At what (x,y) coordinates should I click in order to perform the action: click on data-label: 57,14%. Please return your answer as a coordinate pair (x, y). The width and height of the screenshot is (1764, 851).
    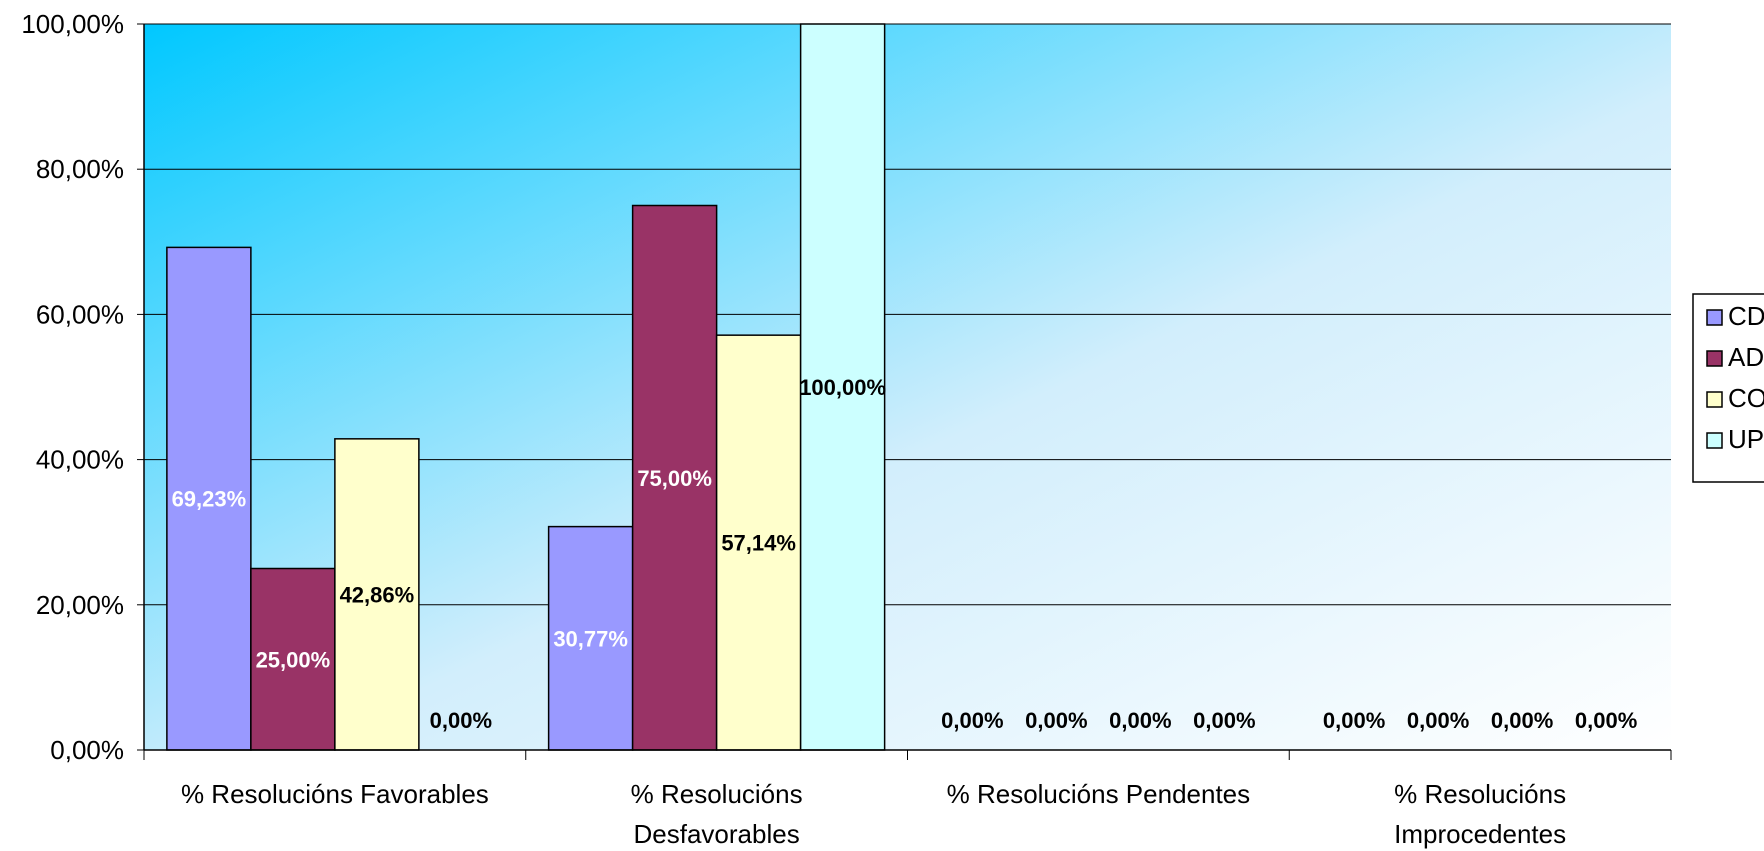
    Looking at the image, I should click on (758, 543).